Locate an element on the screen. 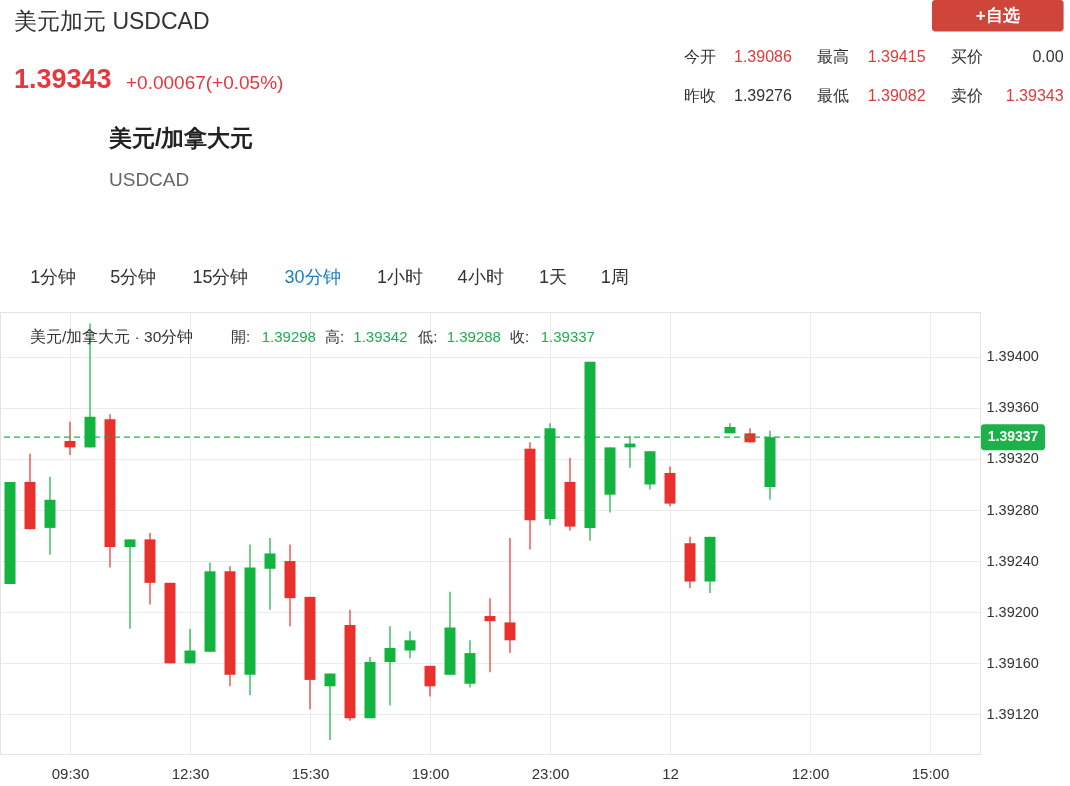  y-tick-label: 1.39280 is located at coordinates (1012, 509).